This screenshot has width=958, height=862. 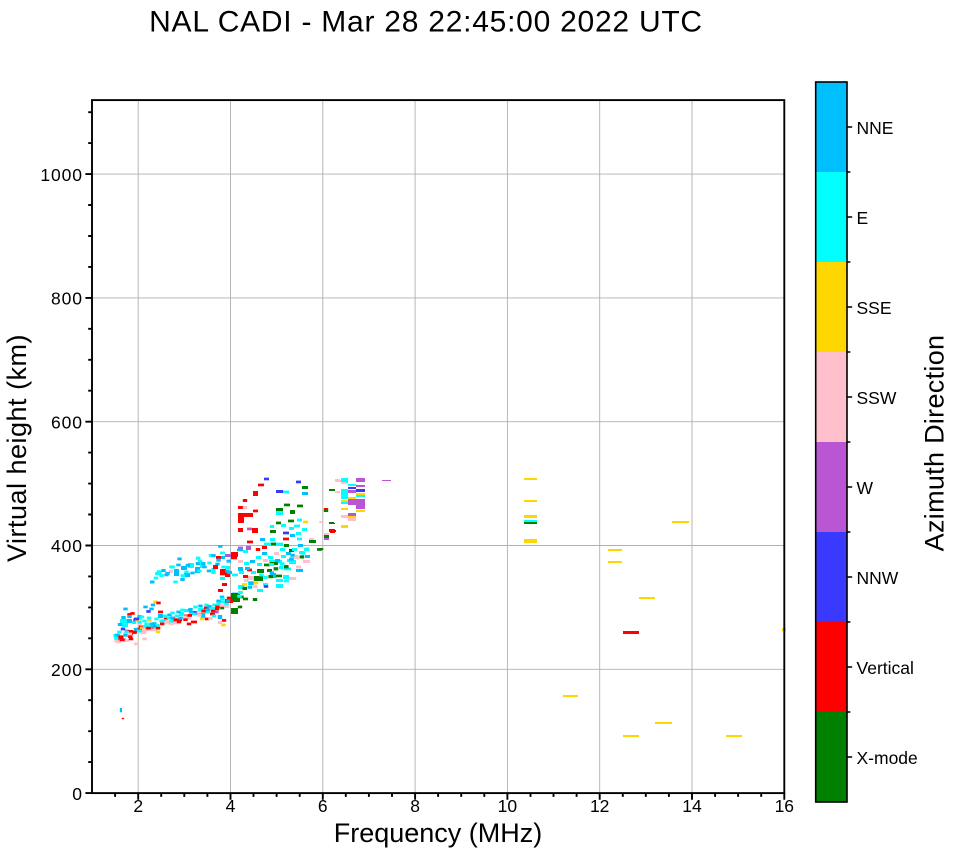 I want to click on svg-text: 2, so click(x=138, y=806).